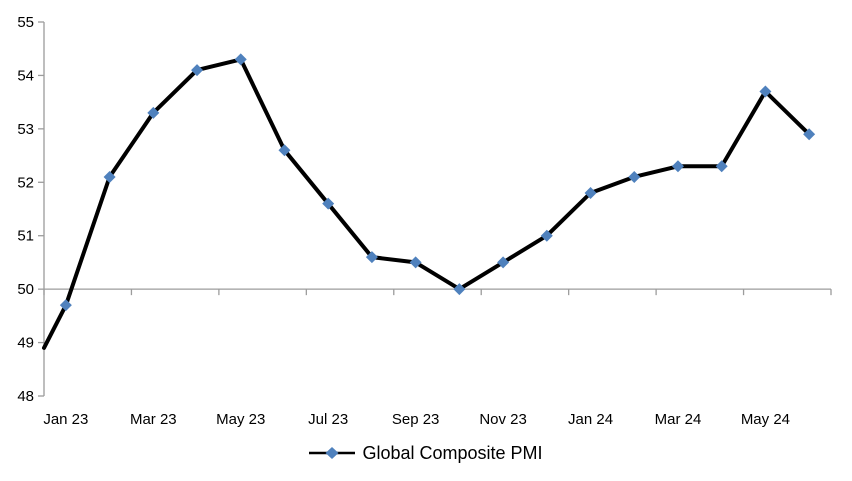 The width and height of the screenshot is (852, 481). Describe the element at coordinates (25, 75) in the screenshot. I see `y-axis-tick-label: 54` at that location.